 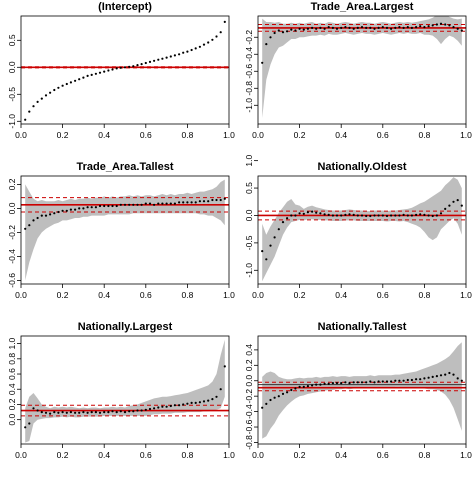 I want to click on x-tick-label: 0.0, so click(x=21, y=135).